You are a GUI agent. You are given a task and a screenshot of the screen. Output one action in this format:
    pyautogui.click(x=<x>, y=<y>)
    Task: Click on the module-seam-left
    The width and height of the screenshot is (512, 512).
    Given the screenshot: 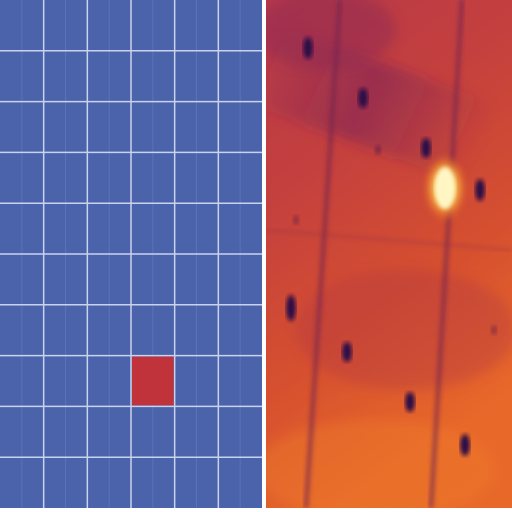 What is the action you would take?
    pyautogui.click(x=323, y=254)
    